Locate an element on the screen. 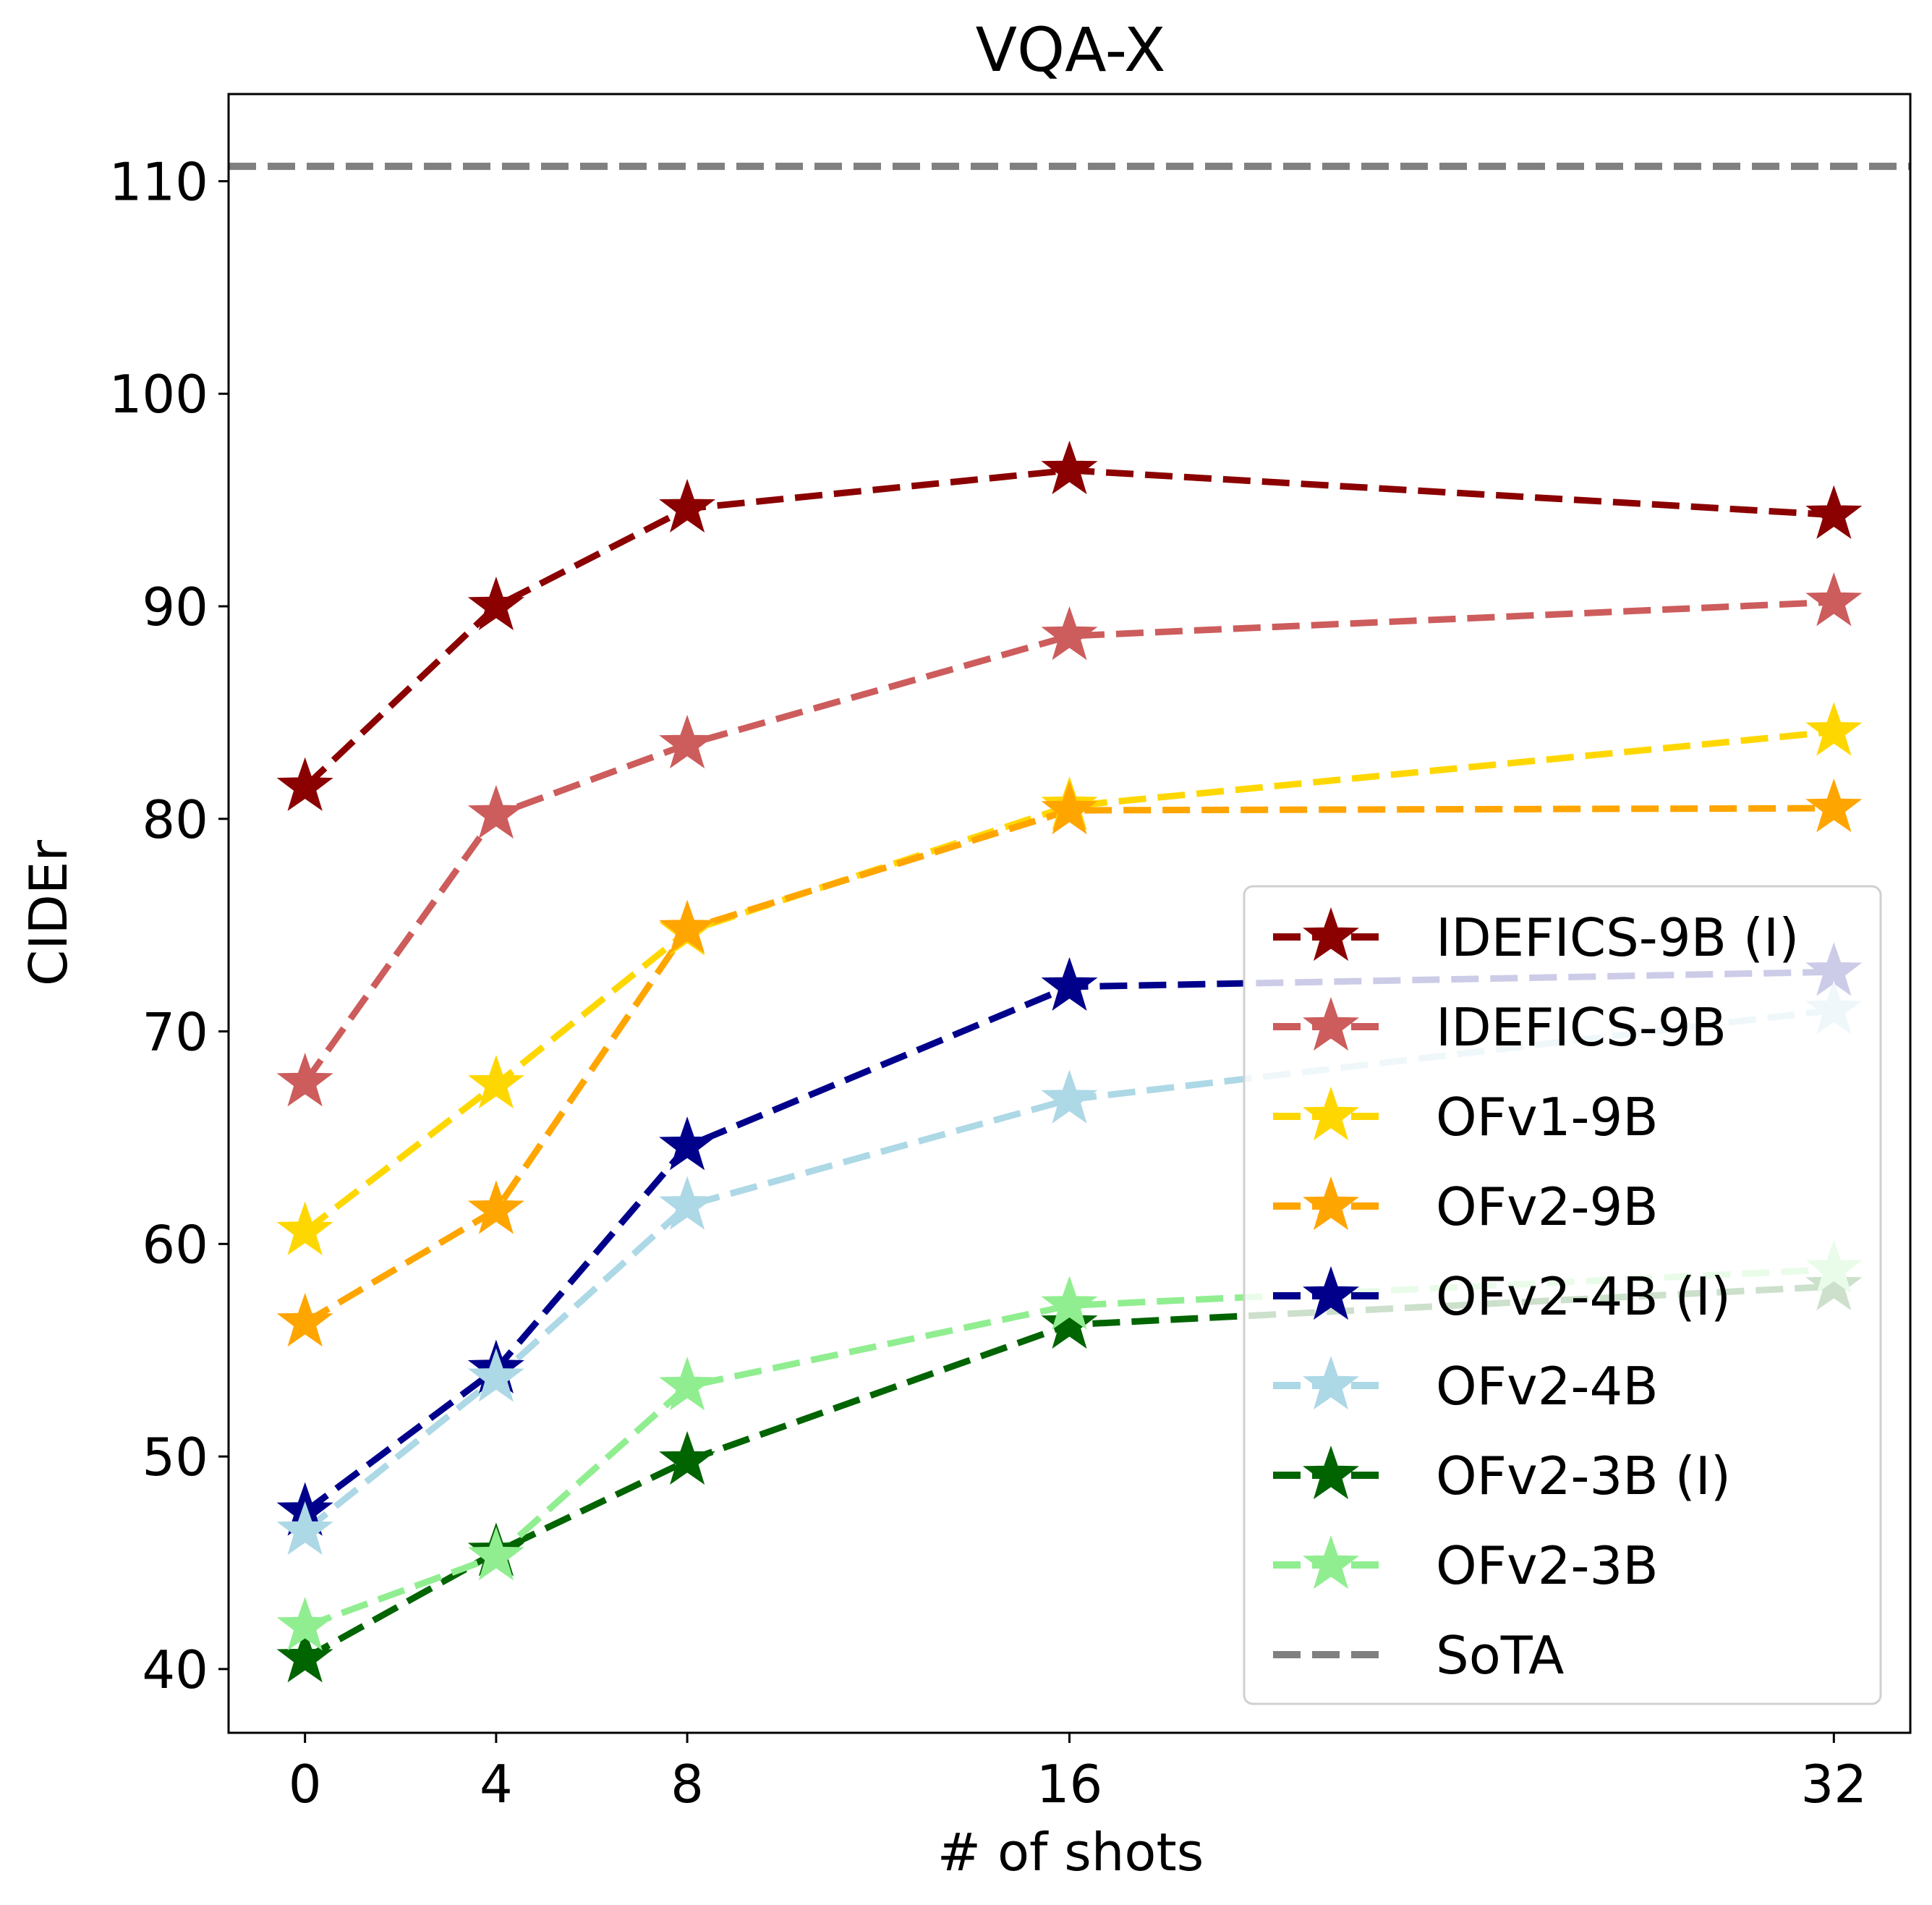 This screenshot has height=1905, width=1932. legend-item: SoTA is located at coordinates (1418, 1655).